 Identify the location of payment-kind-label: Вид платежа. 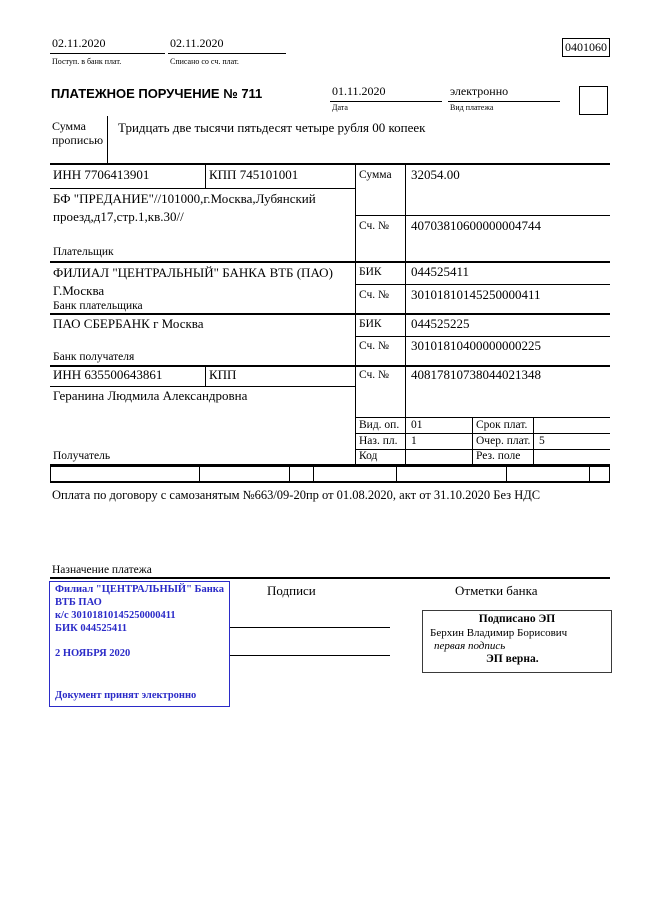
(472, 107).